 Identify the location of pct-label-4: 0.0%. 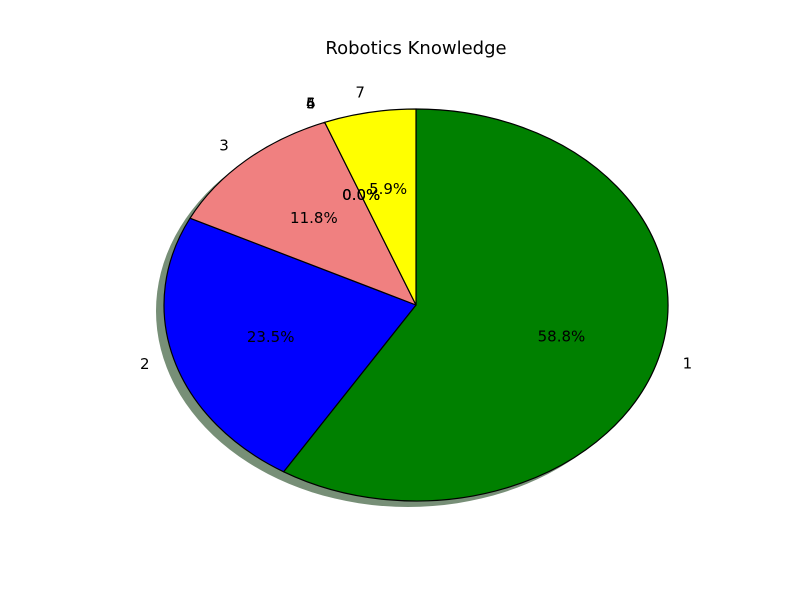
(361, 195).